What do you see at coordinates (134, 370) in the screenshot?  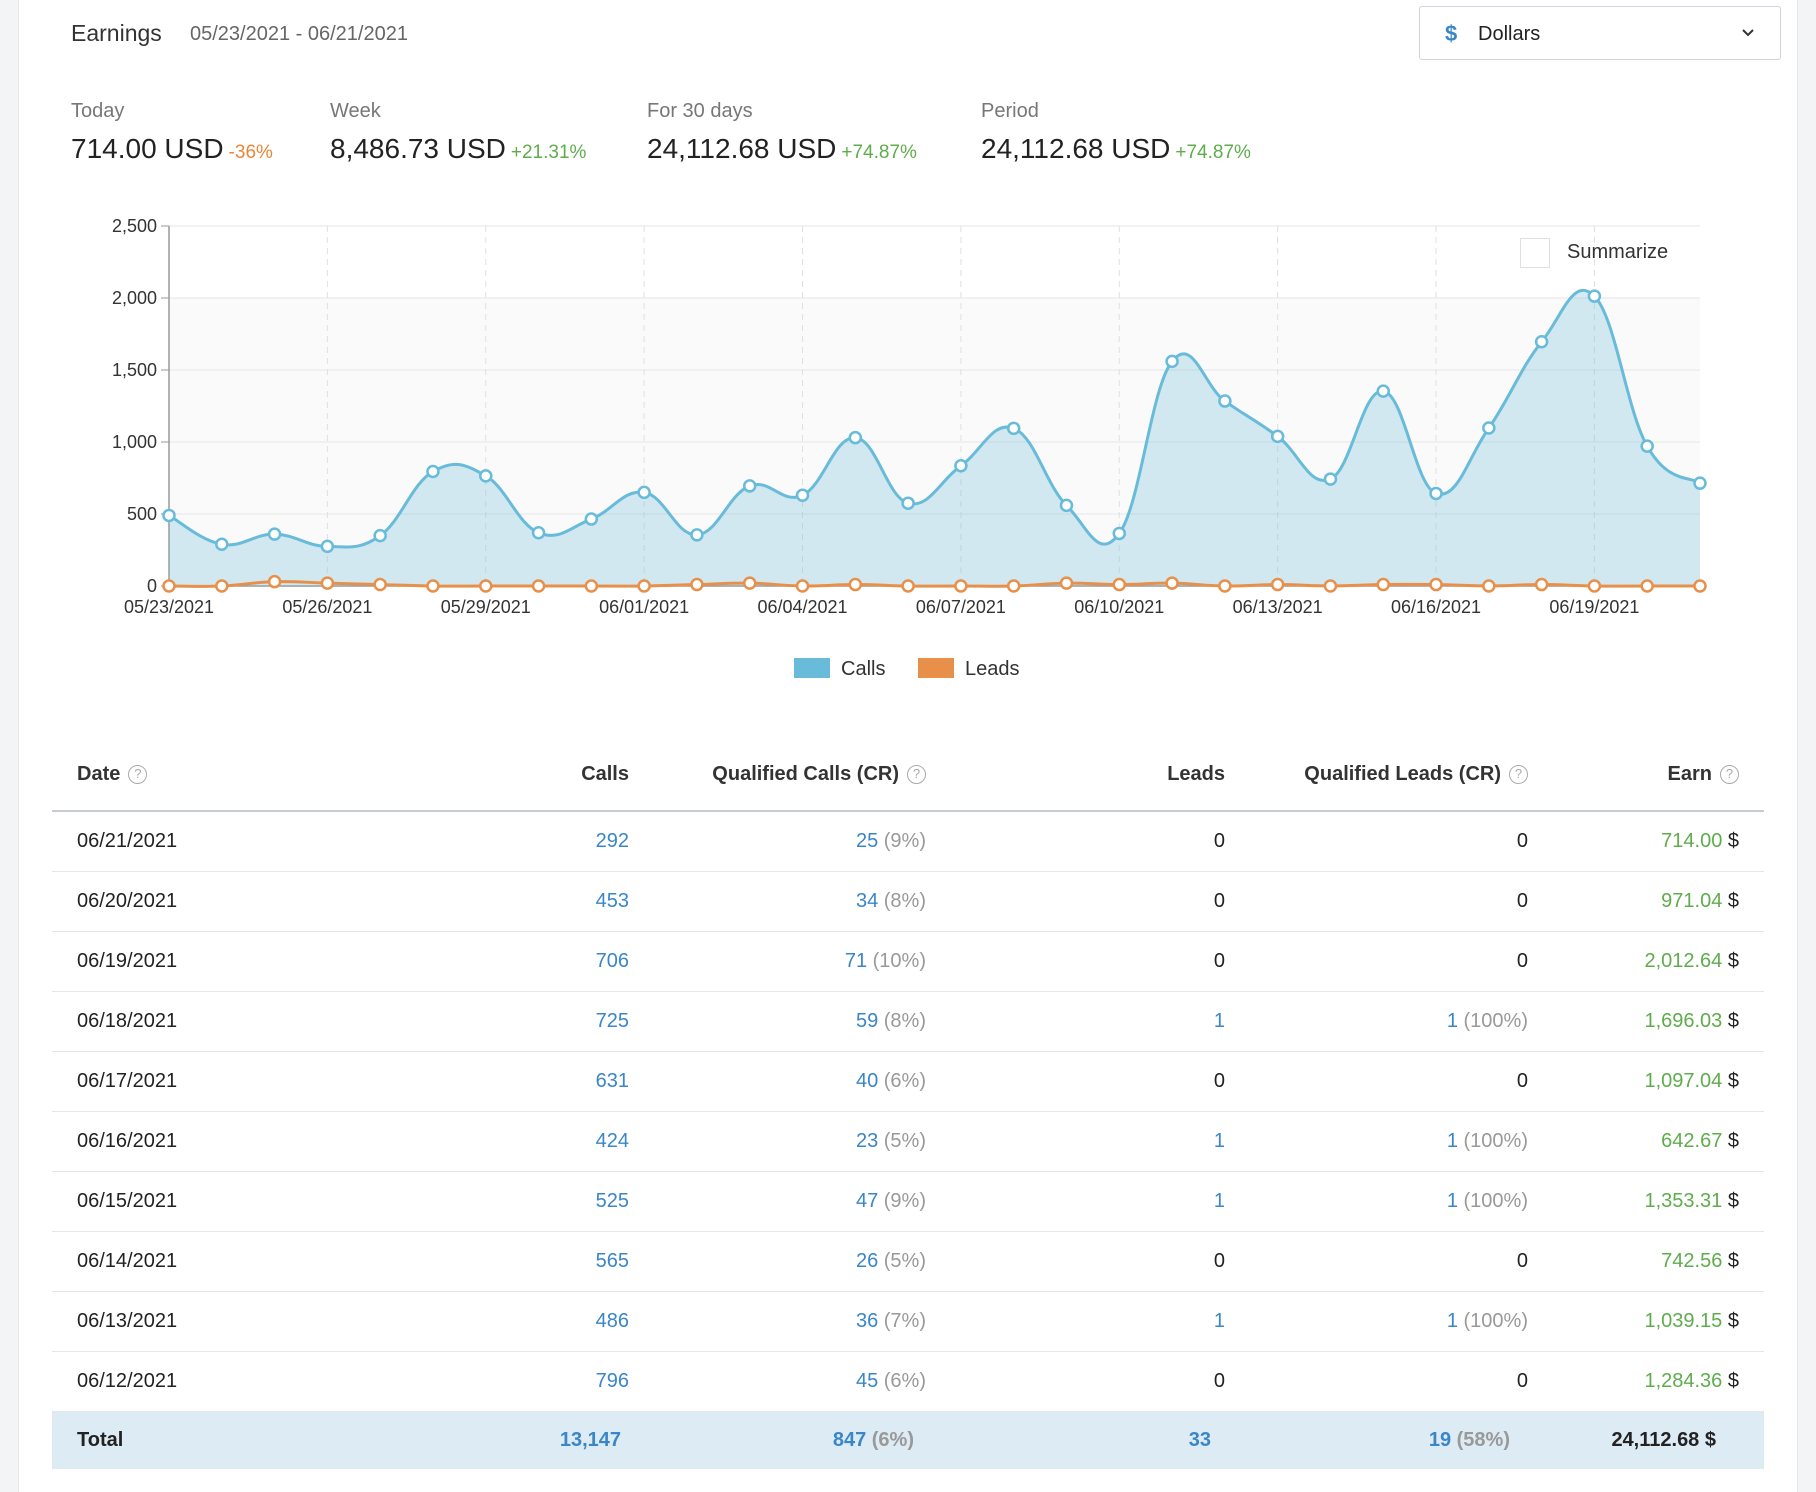 I see `y-tick-label: 1,500` at bounding box center [134, 370].